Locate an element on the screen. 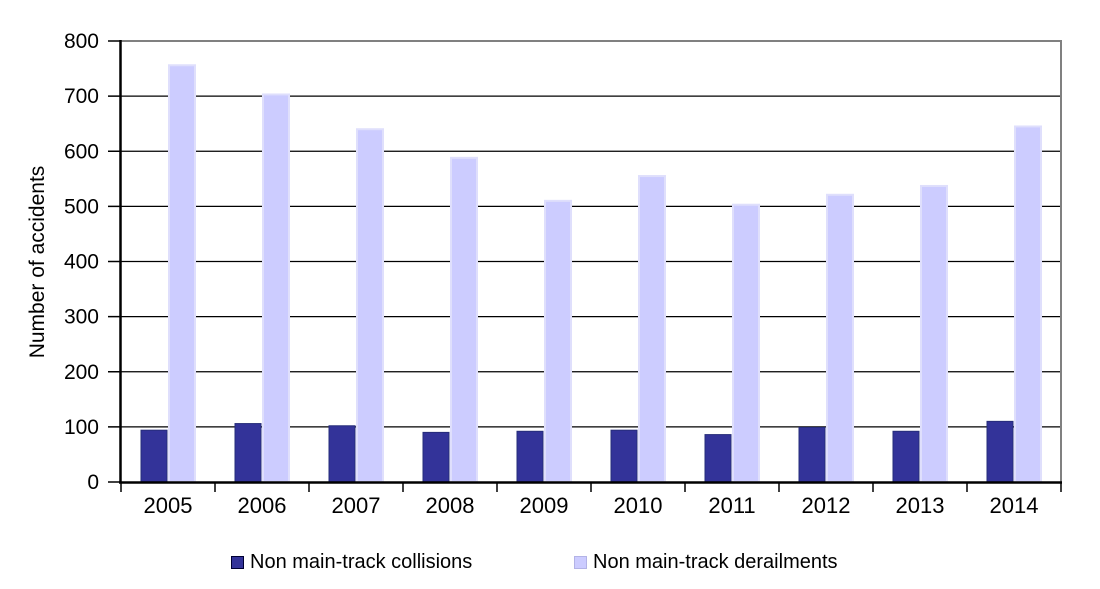 The image size is (1100, 589). bar-derailments-2011 is located at coordinates (746, 343).